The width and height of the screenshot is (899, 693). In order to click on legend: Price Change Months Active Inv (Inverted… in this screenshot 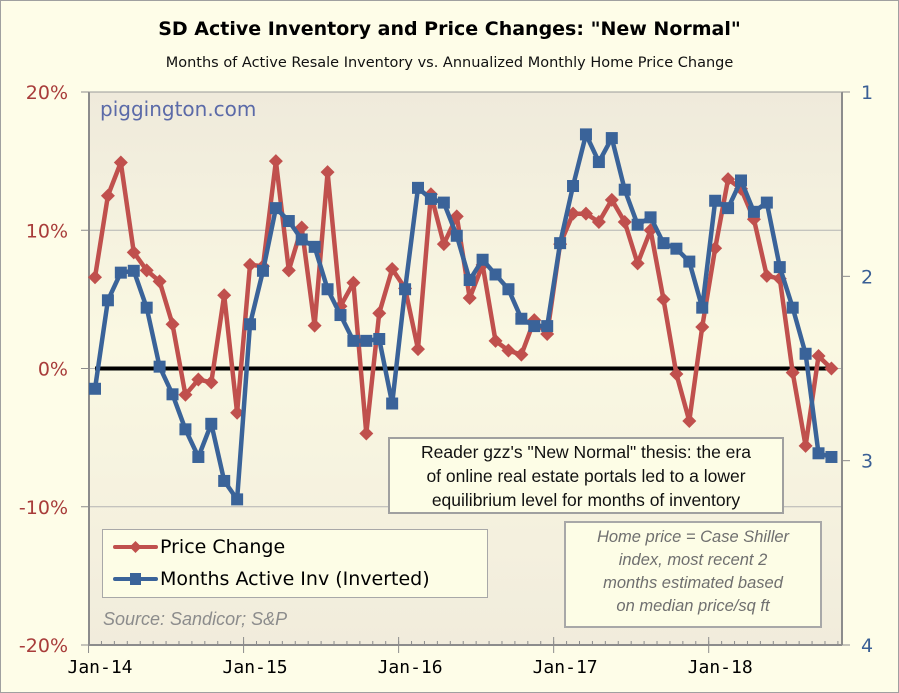, I will do `click(295, 563)`.